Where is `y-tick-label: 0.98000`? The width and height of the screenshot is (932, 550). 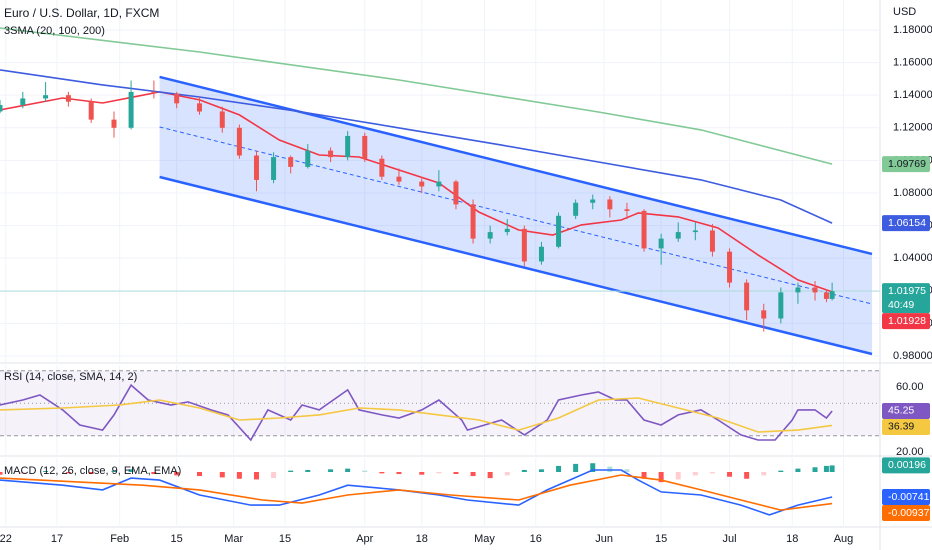 y-tick-label: 0.98000 is located at coordinates (912, 356).